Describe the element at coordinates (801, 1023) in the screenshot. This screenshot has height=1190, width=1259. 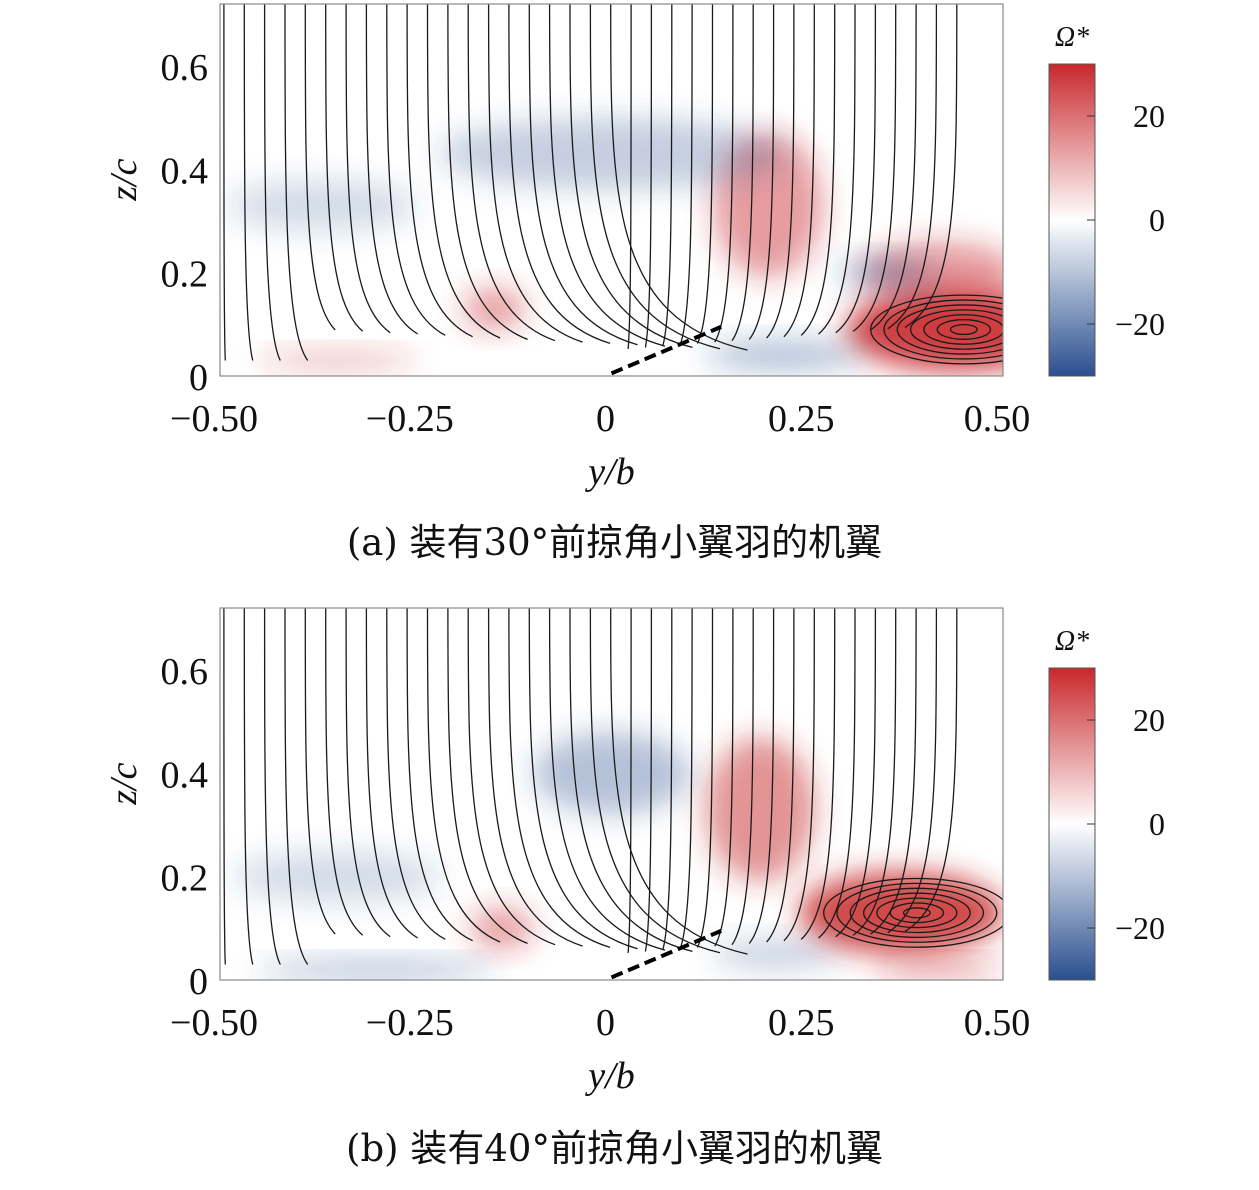
I see `x-tick-label-4: 0.25` at that location.